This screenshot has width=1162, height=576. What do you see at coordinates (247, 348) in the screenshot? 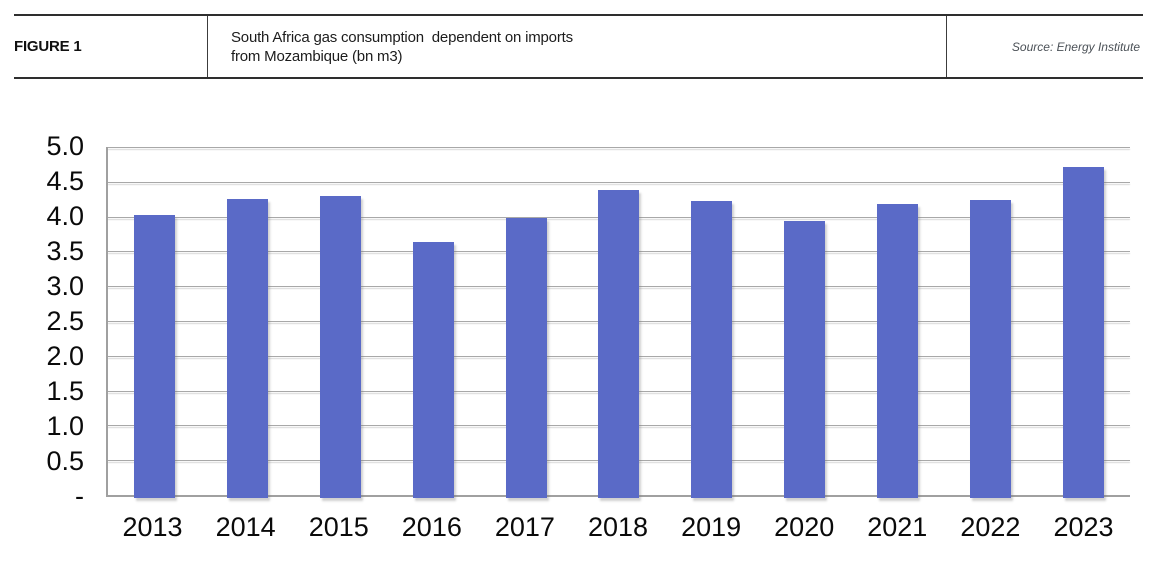
I see `bar-2014` at bounding box center [247, 348].